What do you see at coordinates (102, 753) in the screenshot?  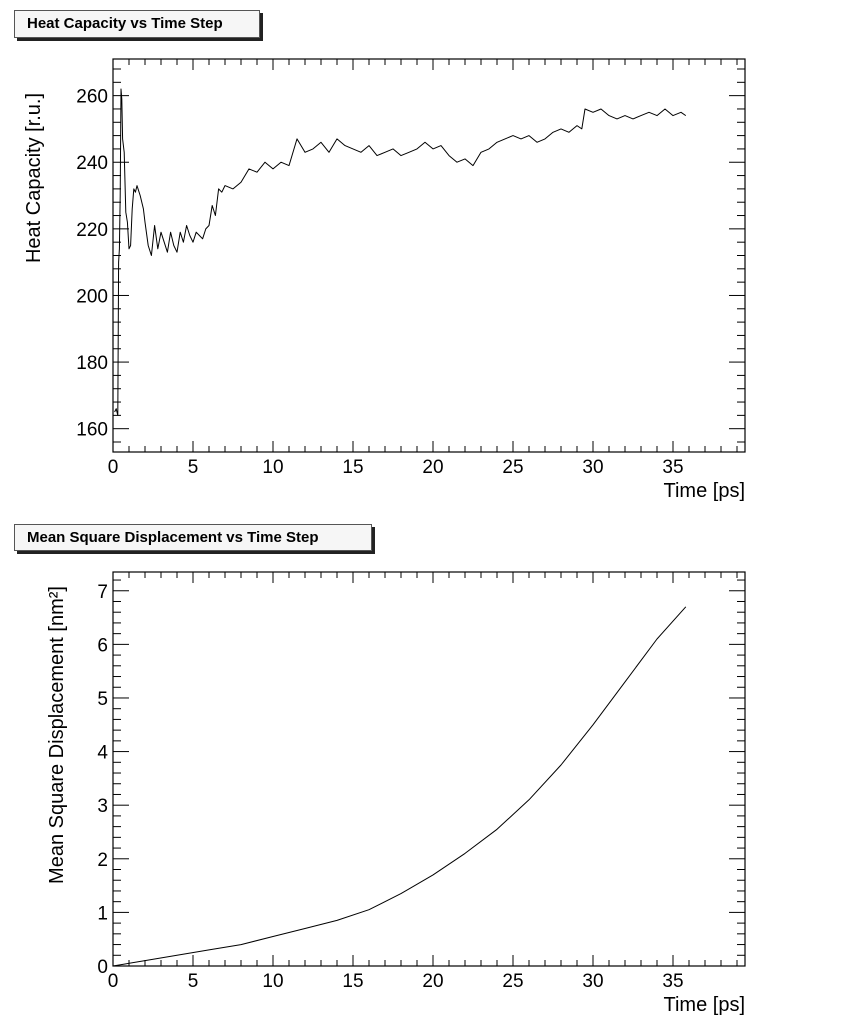 I see `y-tick-label: 4` at bounding box center [102, 753].